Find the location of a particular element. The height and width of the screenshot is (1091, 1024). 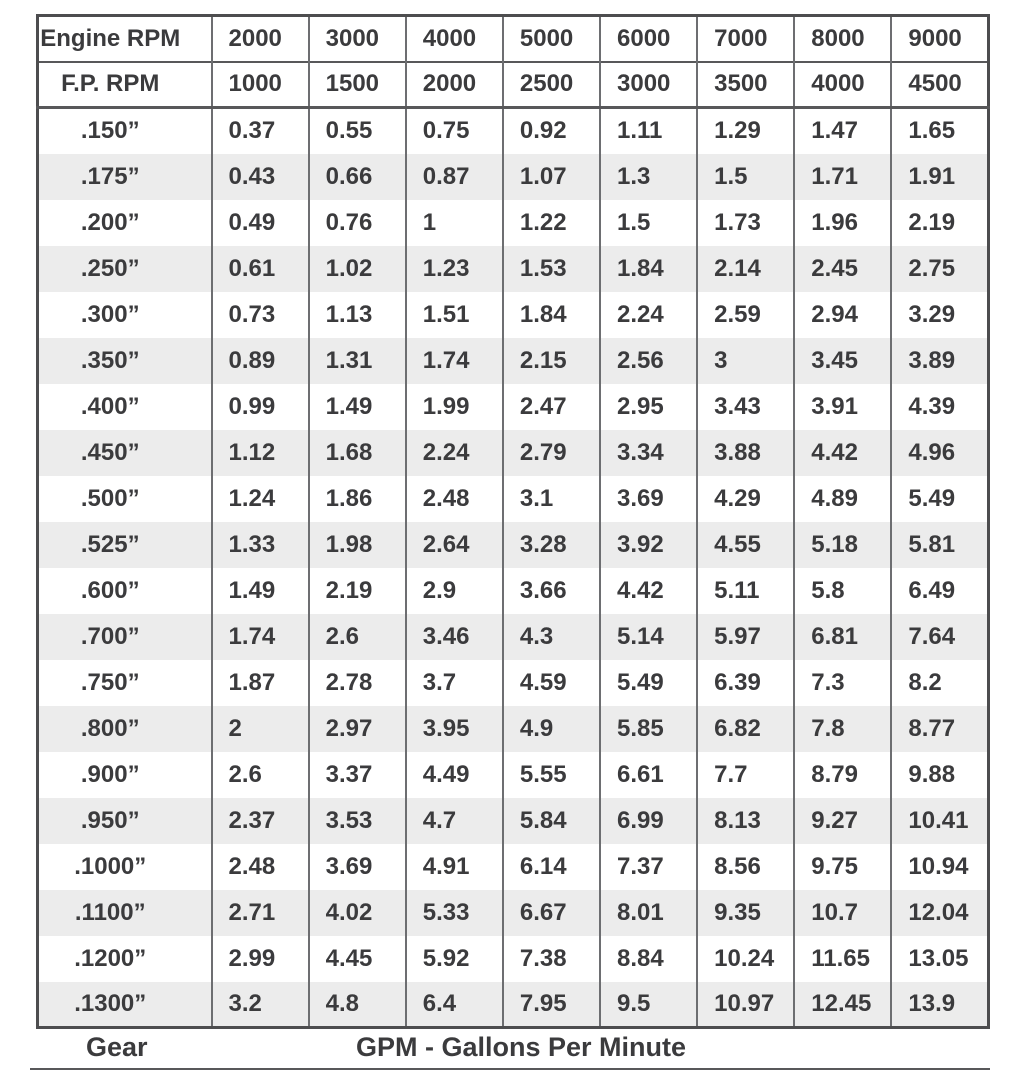

header-value-cell: 1500 is located at coordinates (356, 84).